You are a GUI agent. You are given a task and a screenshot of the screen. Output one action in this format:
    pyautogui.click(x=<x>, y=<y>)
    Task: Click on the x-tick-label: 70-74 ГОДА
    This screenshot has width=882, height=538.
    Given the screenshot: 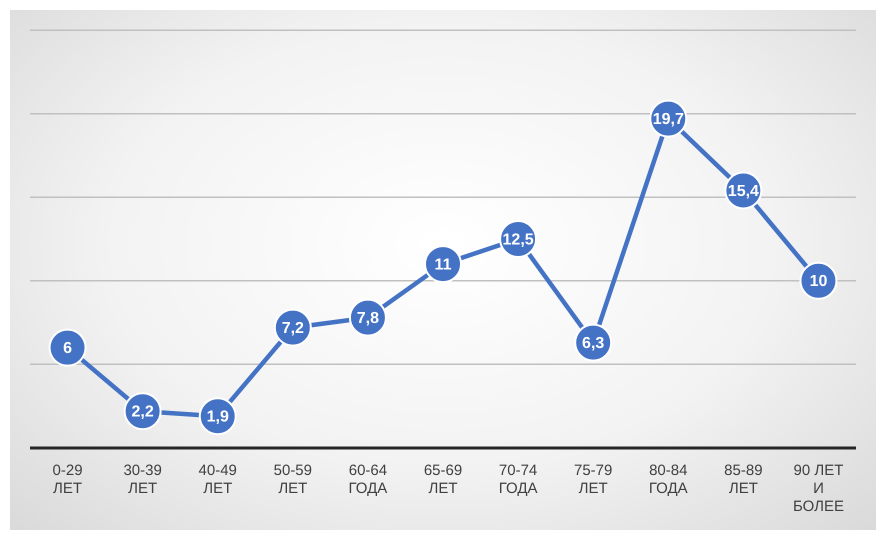 What is the action you would take?
    pyautogui.click(x=518, y=480)
    